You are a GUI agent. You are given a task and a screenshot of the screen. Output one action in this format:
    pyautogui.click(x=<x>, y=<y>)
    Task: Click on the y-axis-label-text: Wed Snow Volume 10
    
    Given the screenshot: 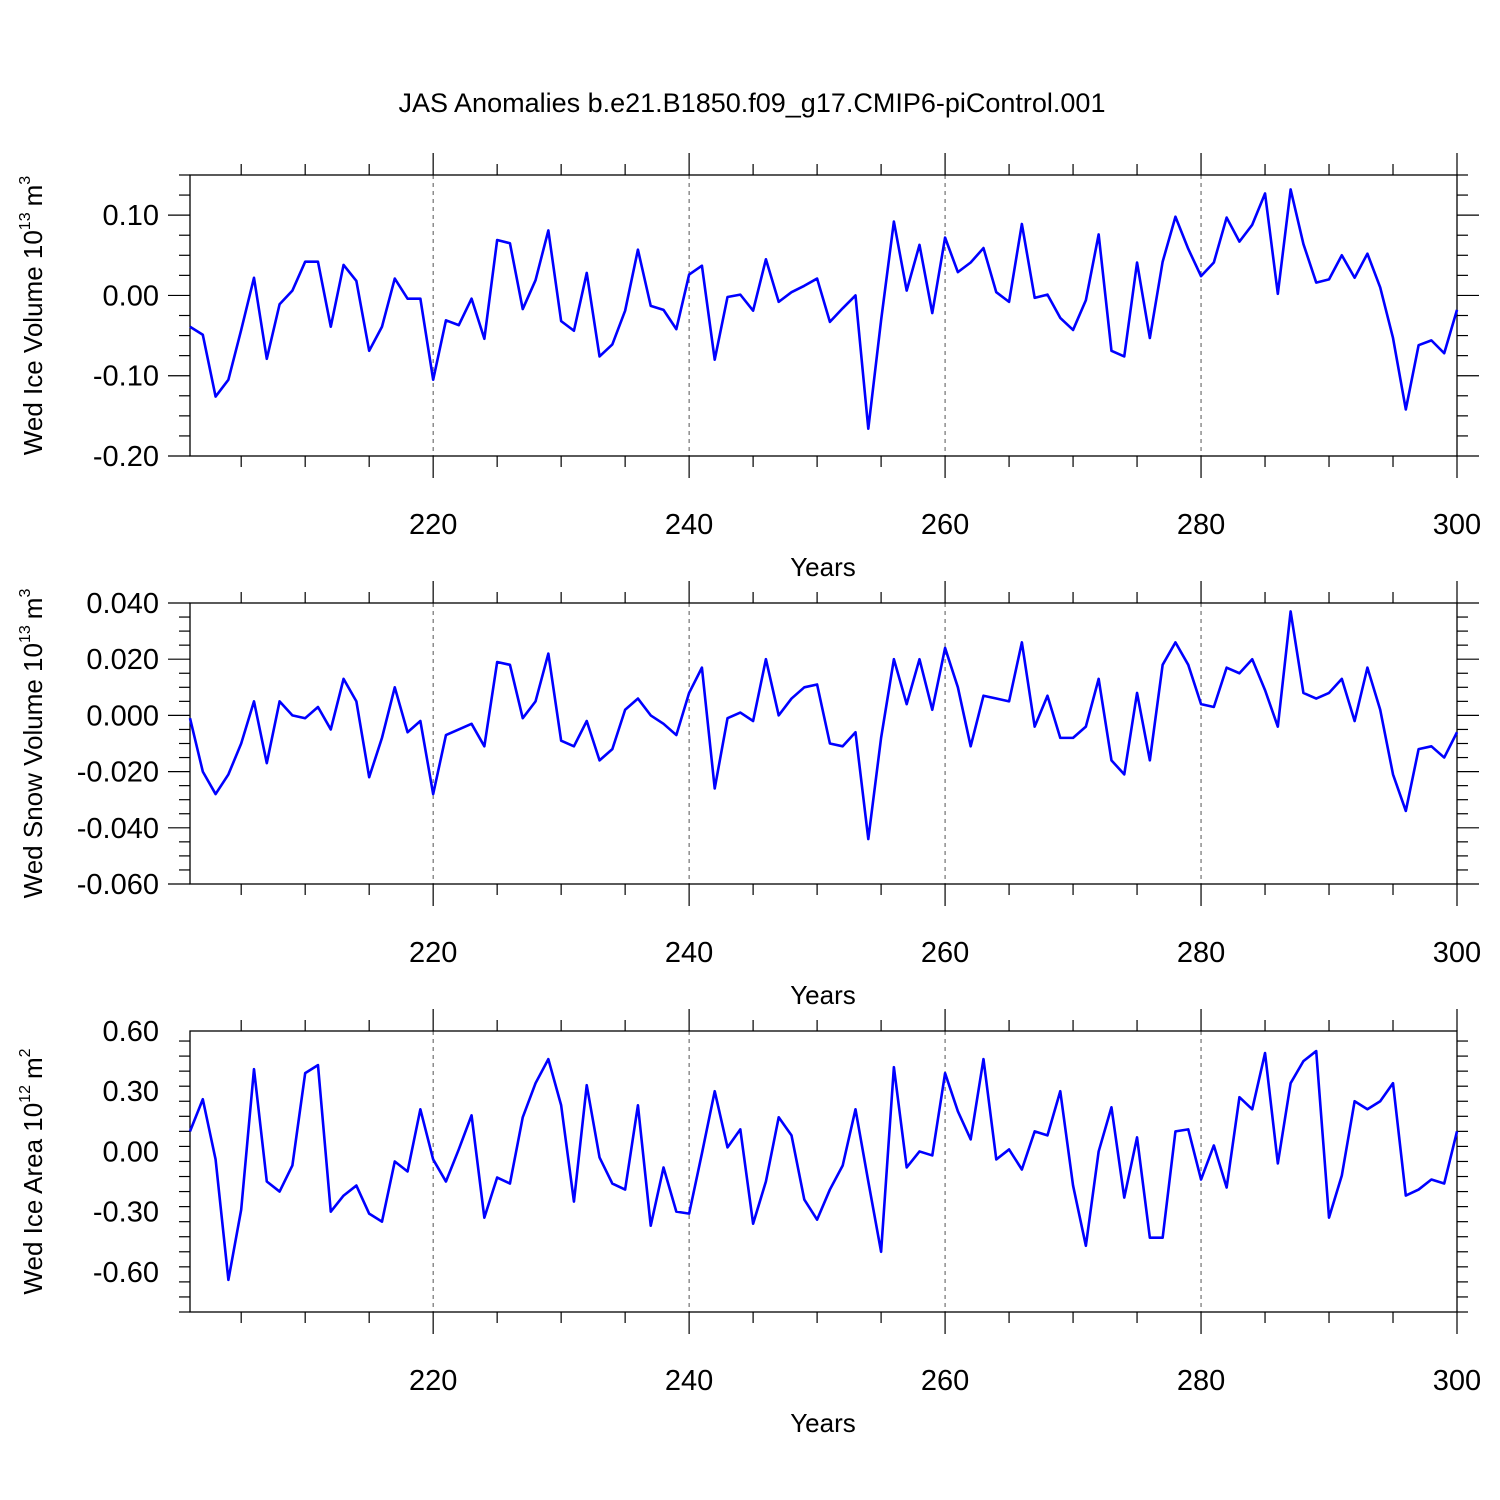 What is the action you would take?
    pyautogui.click(x=33, y=770)
    